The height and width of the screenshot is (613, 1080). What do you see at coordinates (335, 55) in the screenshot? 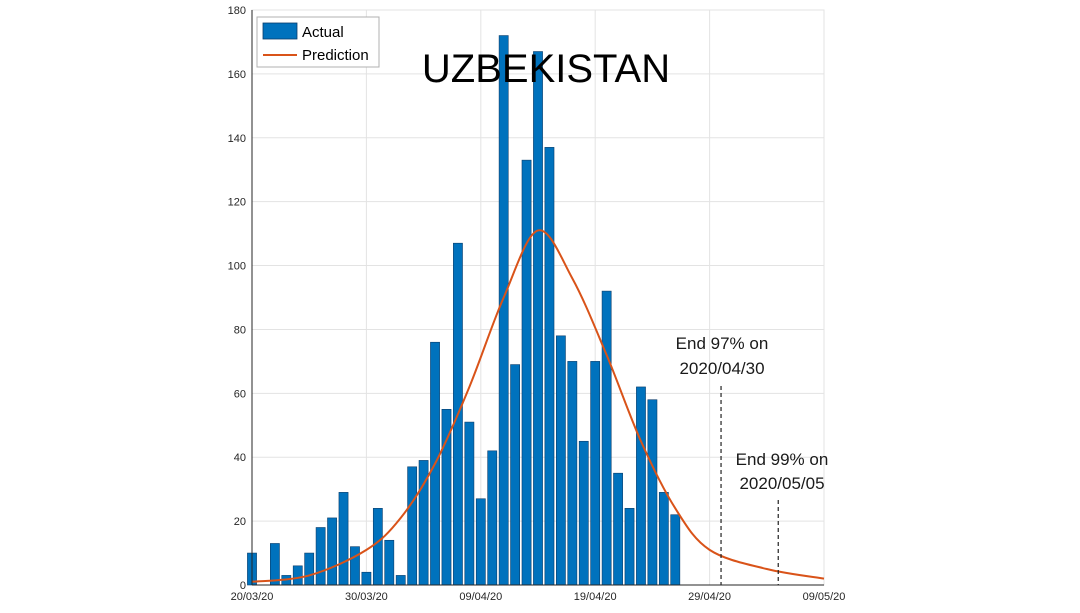
I see `legend-label-prediction: Prediction` at bounding box center [335, 55].